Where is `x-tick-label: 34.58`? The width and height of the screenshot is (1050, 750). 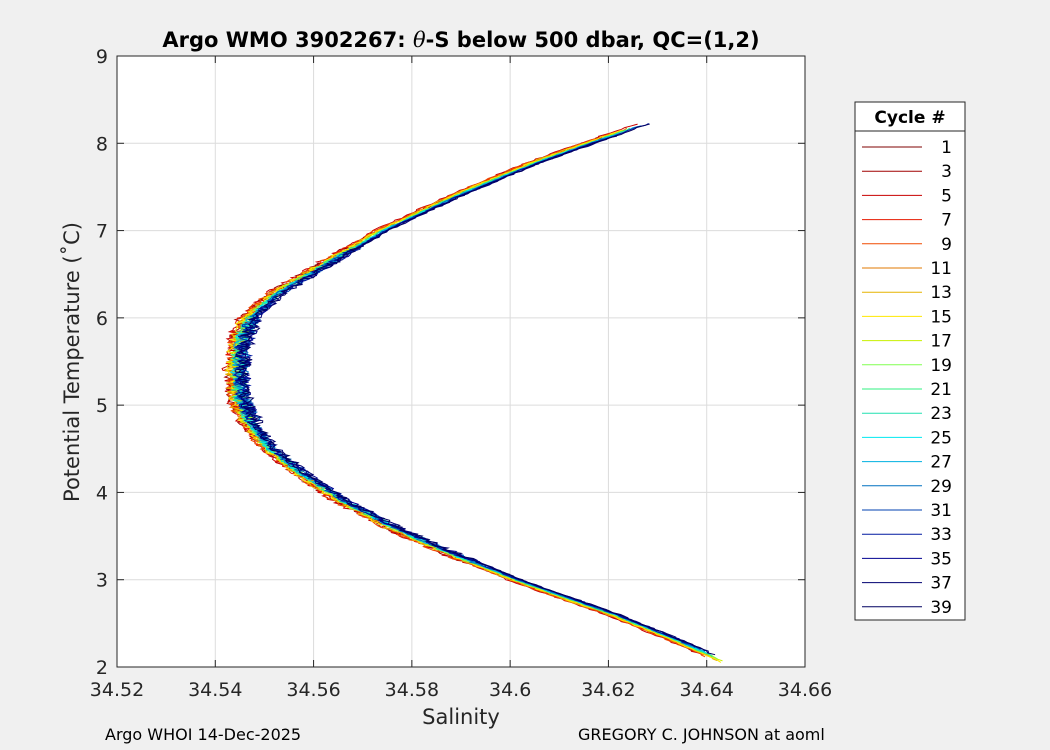
x-tick-label: 34.58 is located at coordinates (412, 690).